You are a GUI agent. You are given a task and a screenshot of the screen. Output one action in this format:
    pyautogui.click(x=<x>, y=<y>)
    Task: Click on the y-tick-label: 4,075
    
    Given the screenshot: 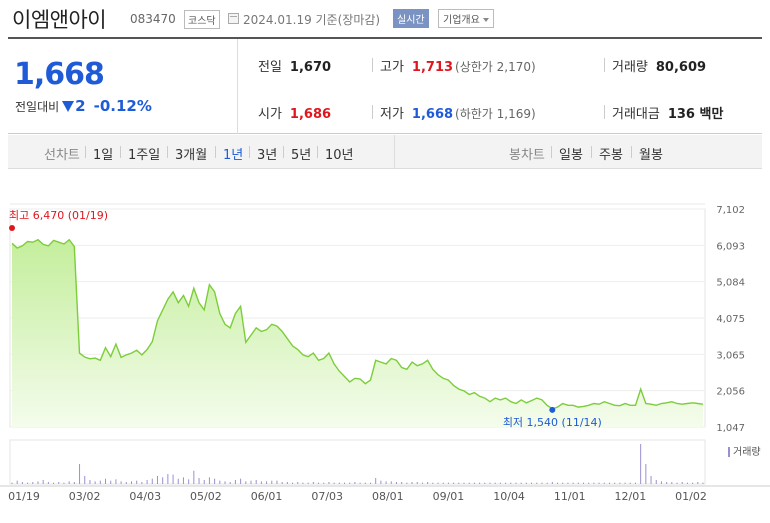 What is the action you would take?
    pyautogui.click(x=730, y=319)
    